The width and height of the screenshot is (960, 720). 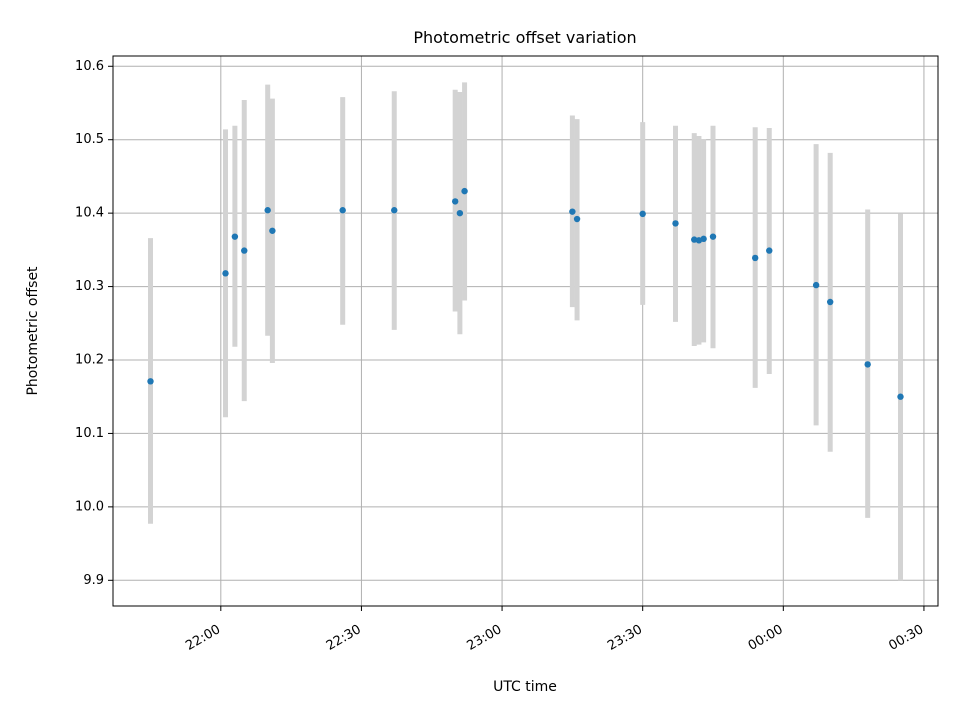 I want to click on y-tick-label: 10.2, so click(x=89, y=360).